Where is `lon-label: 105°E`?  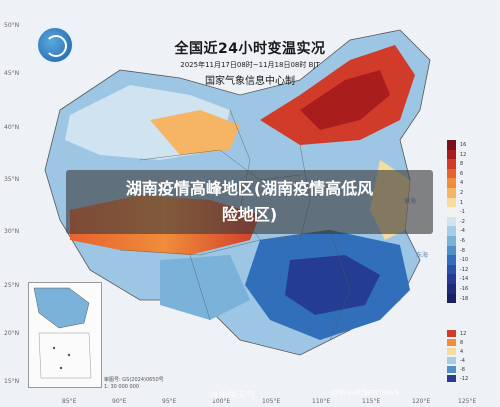
lon-label: 105°E is located at coordinates (271, 401).